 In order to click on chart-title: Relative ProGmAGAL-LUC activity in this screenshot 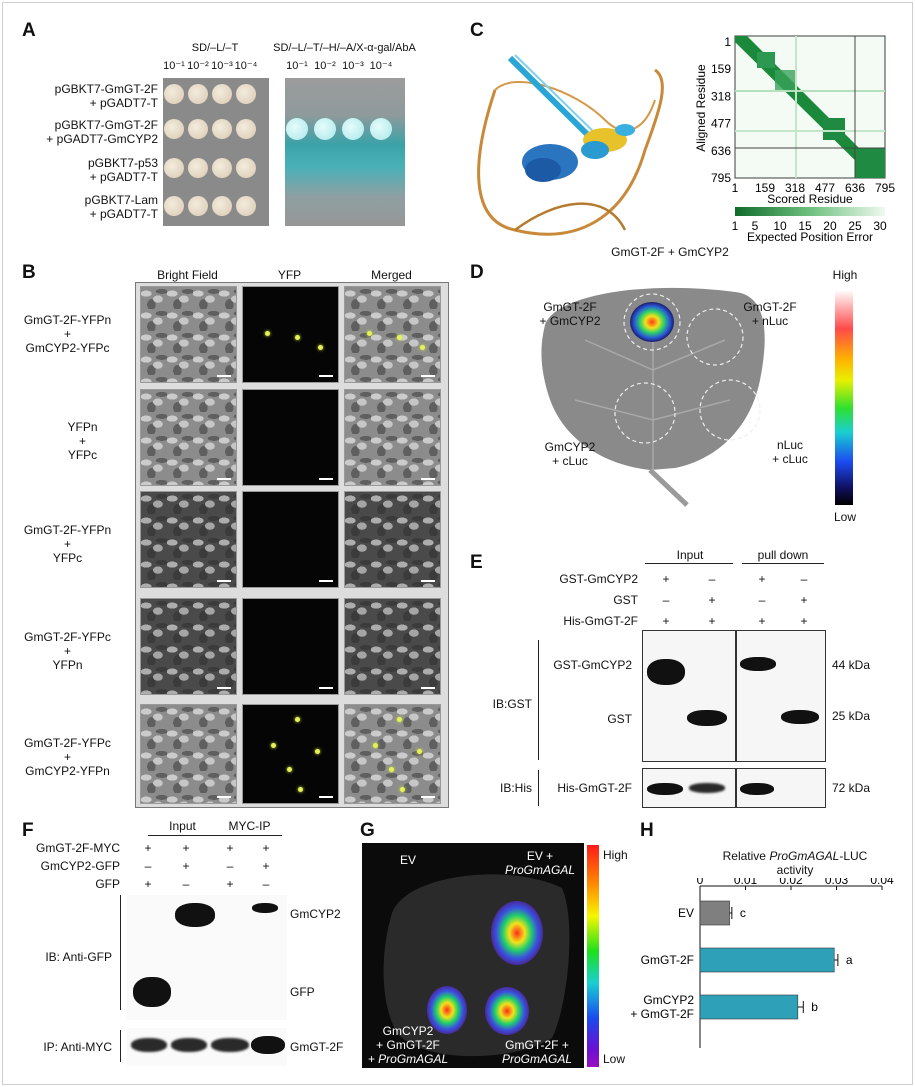, I will do `click(795, 863)`.